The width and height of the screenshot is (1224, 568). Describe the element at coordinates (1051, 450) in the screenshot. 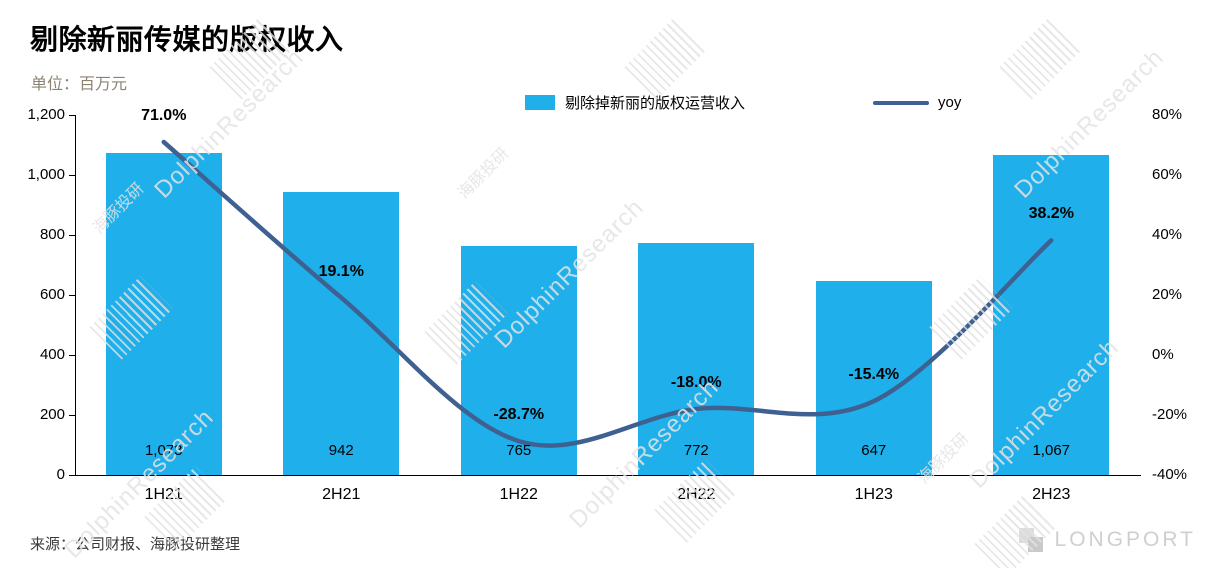

I see `bar-value-label: 1,067` at that location.